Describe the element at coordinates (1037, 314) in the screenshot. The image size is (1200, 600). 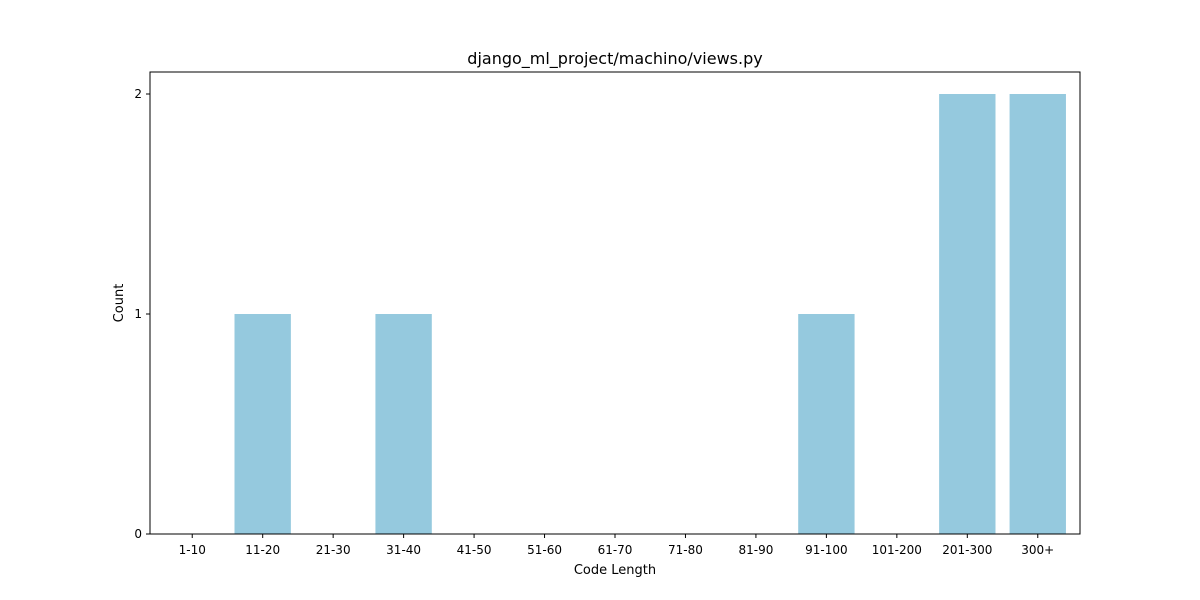
I see `bar-300+` at that location.